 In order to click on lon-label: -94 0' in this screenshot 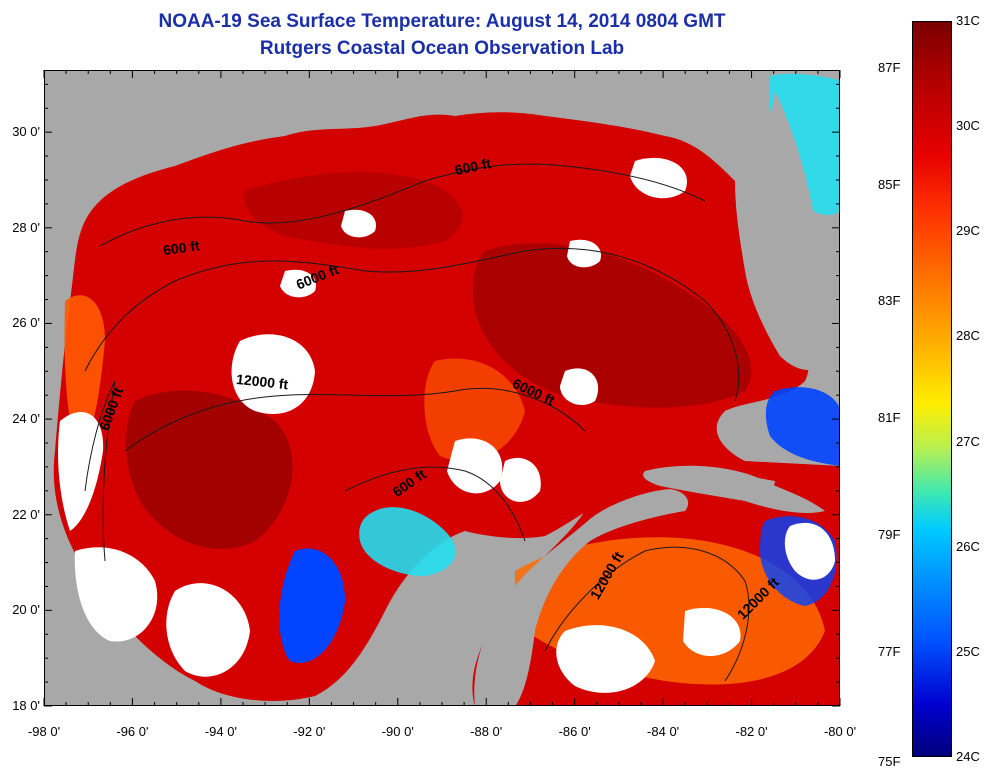, I will do `click(220, 731)`.